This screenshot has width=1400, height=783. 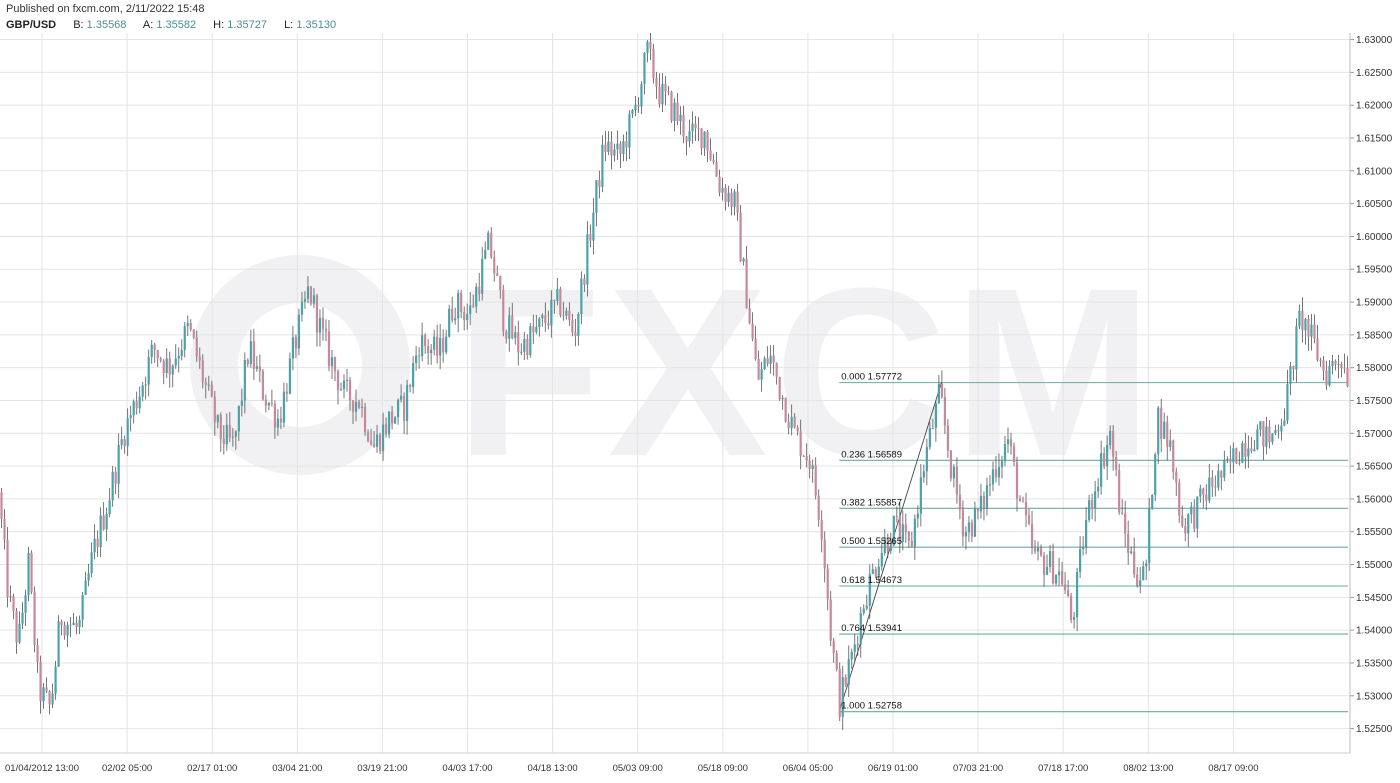 I want to click on time-tick-label: 08/17 09:00, so click(x=1233, y=768).